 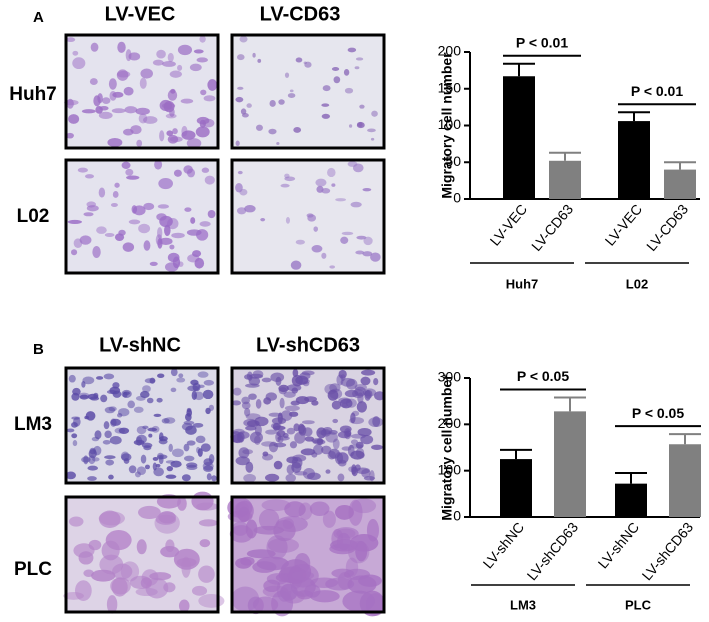 What do you see at coordinates (619, 545) in the screenshot?
I see `x-tick-label: LV-shNC` at bounding box center [619, 545].